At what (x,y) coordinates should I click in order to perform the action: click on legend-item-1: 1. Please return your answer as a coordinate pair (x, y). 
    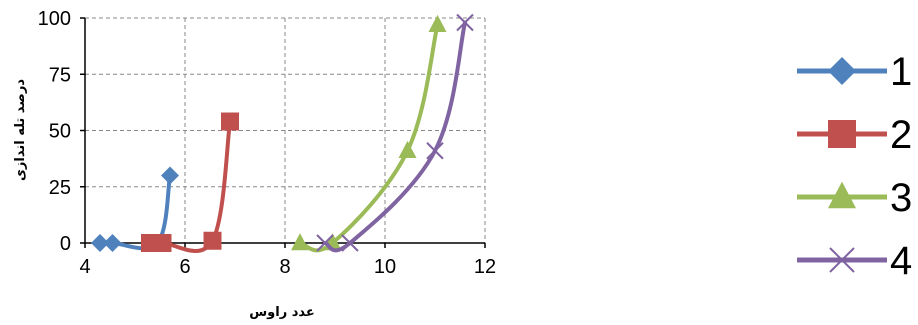
    Looking at the image, I should click on (854, 72).